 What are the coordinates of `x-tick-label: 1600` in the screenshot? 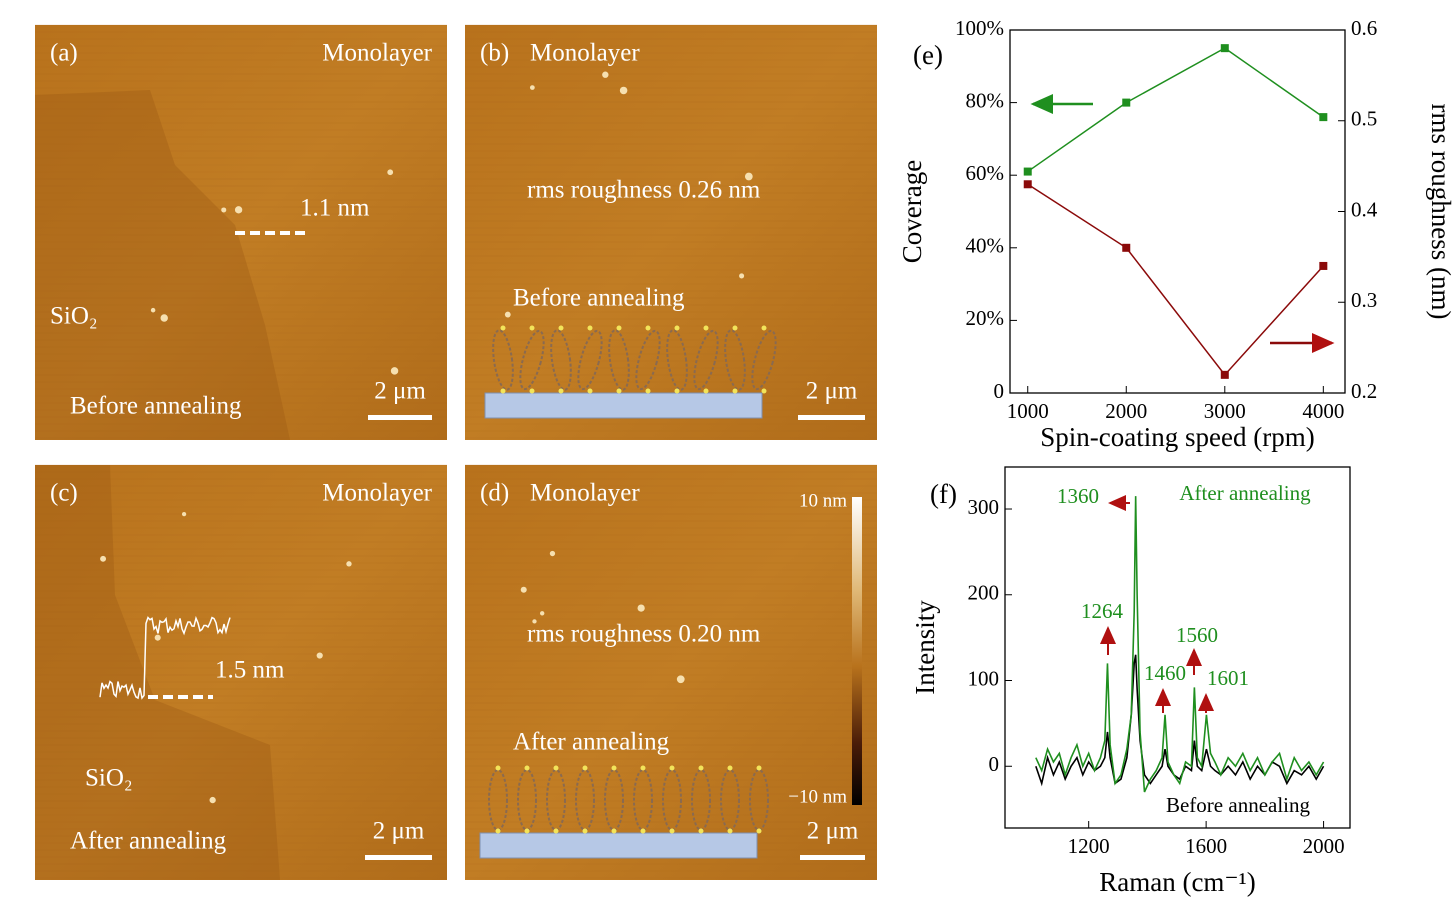 It's located at (1206, 846).